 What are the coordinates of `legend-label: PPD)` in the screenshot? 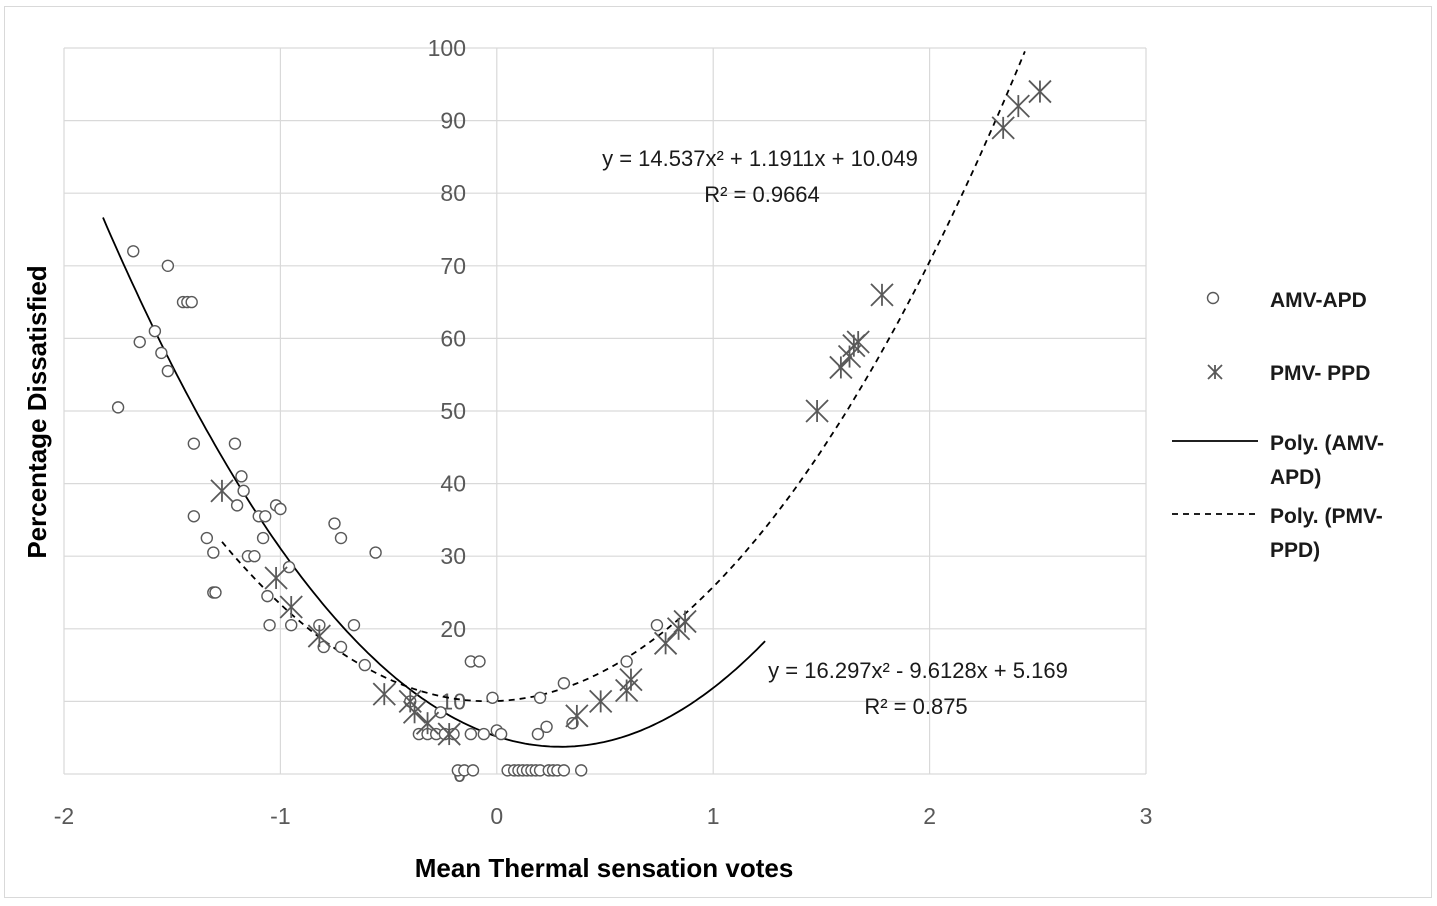 It's located at (1295, 550).